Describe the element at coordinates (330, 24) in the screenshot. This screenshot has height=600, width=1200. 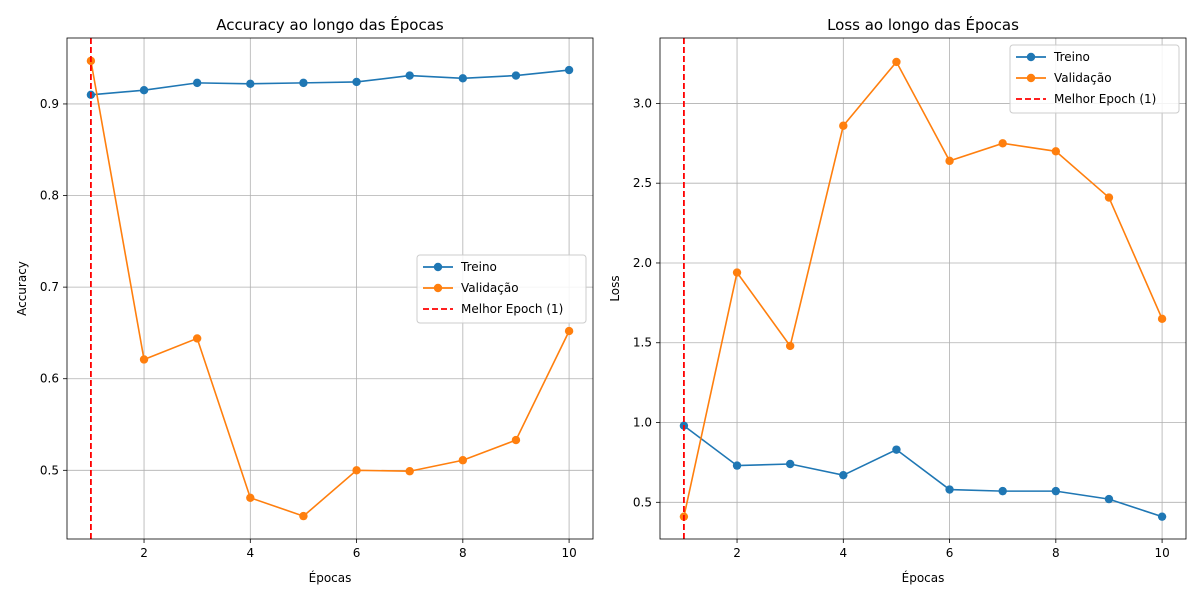
I see `chart-title: Accuracy ao longo das Épocas` at that location.